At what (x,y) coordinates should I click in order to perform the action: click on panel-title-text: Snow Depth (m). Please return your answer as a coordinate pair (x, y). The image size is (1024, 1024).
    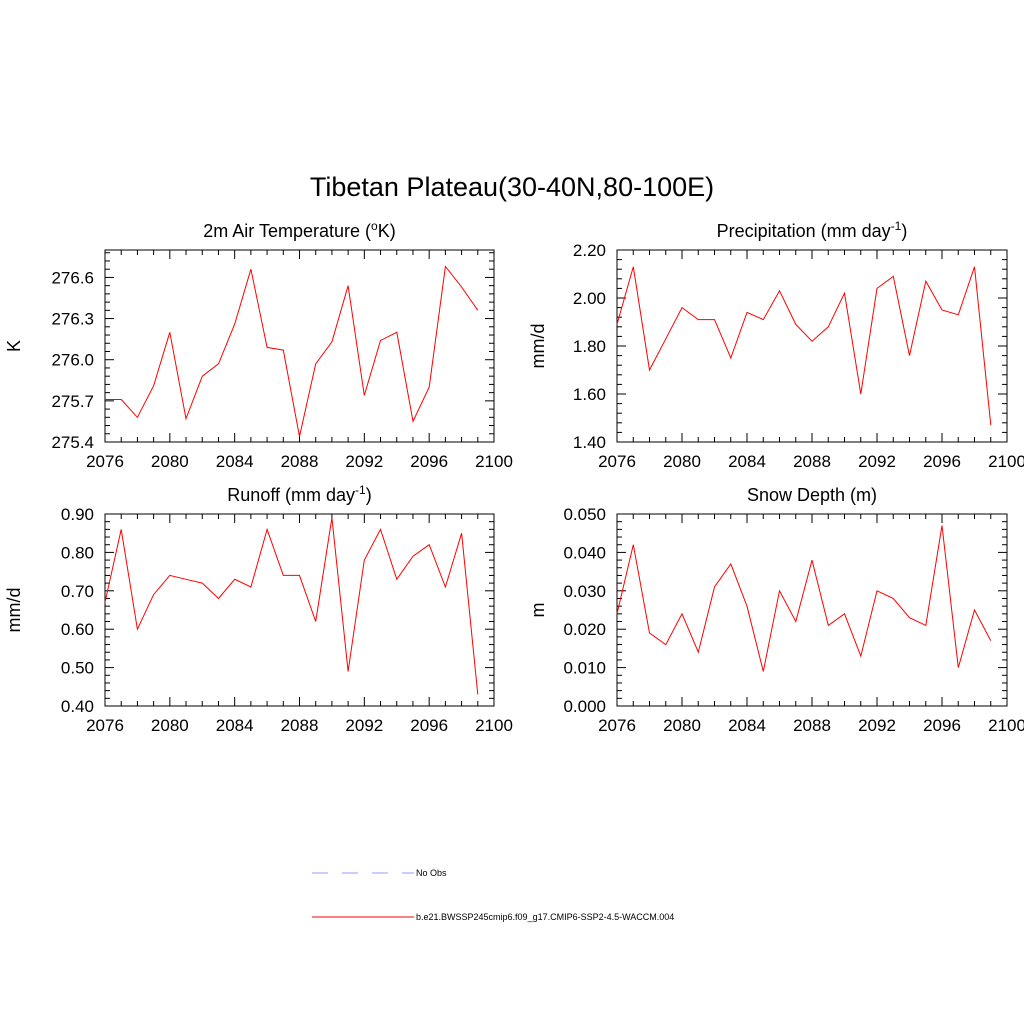
    Looking at the image, I should click on (812, 495).